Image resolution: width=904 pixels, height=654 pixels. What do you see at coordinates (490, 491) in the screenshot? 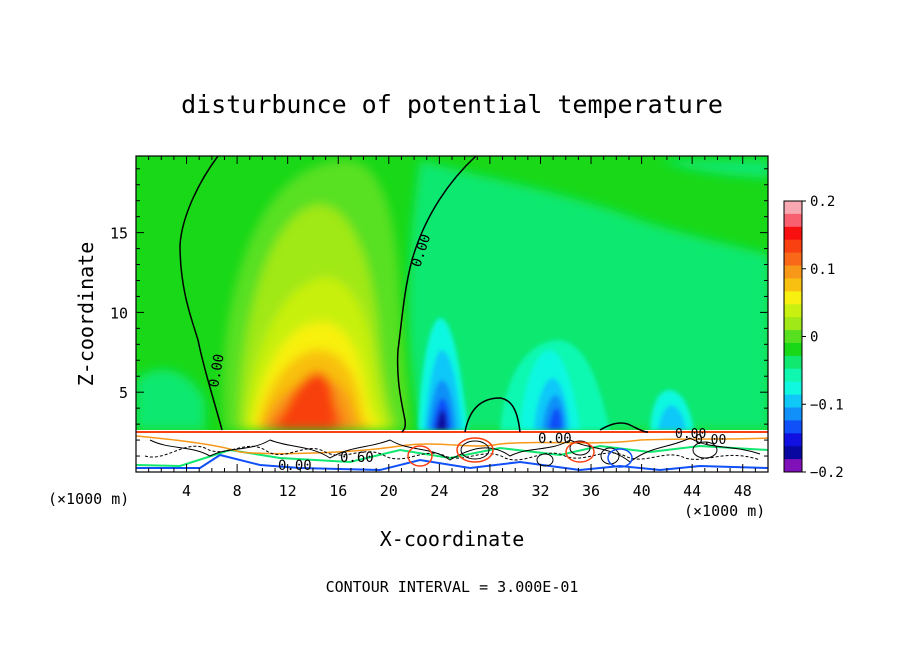
I see `x-tick-label: 28` at bounding box center [490, 491].